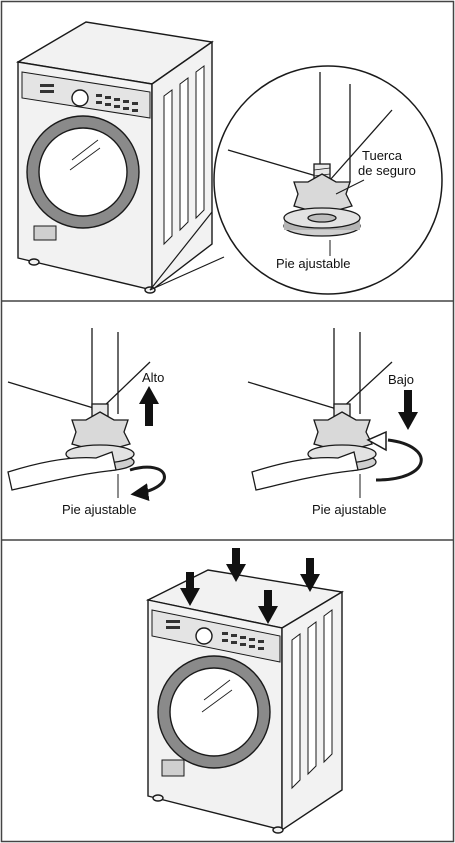  What do you see at coordinates (310, 154) in the screenshot?
I see `adjustable-foot-detail` at bounding box center [310, 154].